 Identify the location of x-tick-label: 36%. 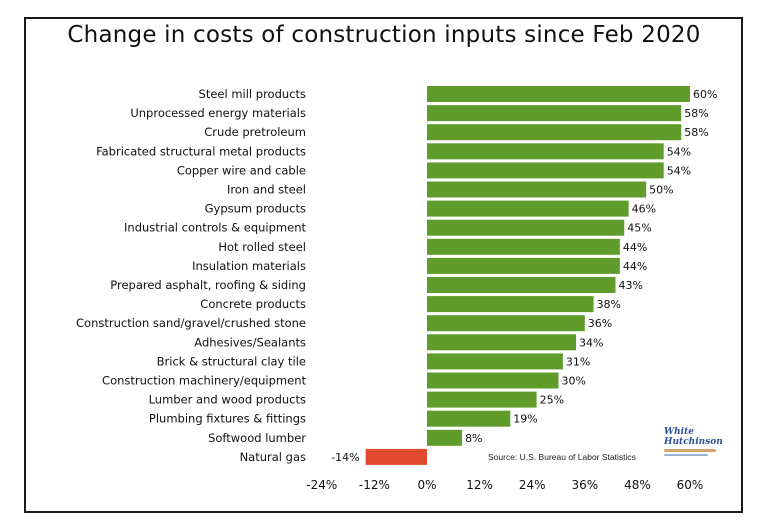
(584, 485).